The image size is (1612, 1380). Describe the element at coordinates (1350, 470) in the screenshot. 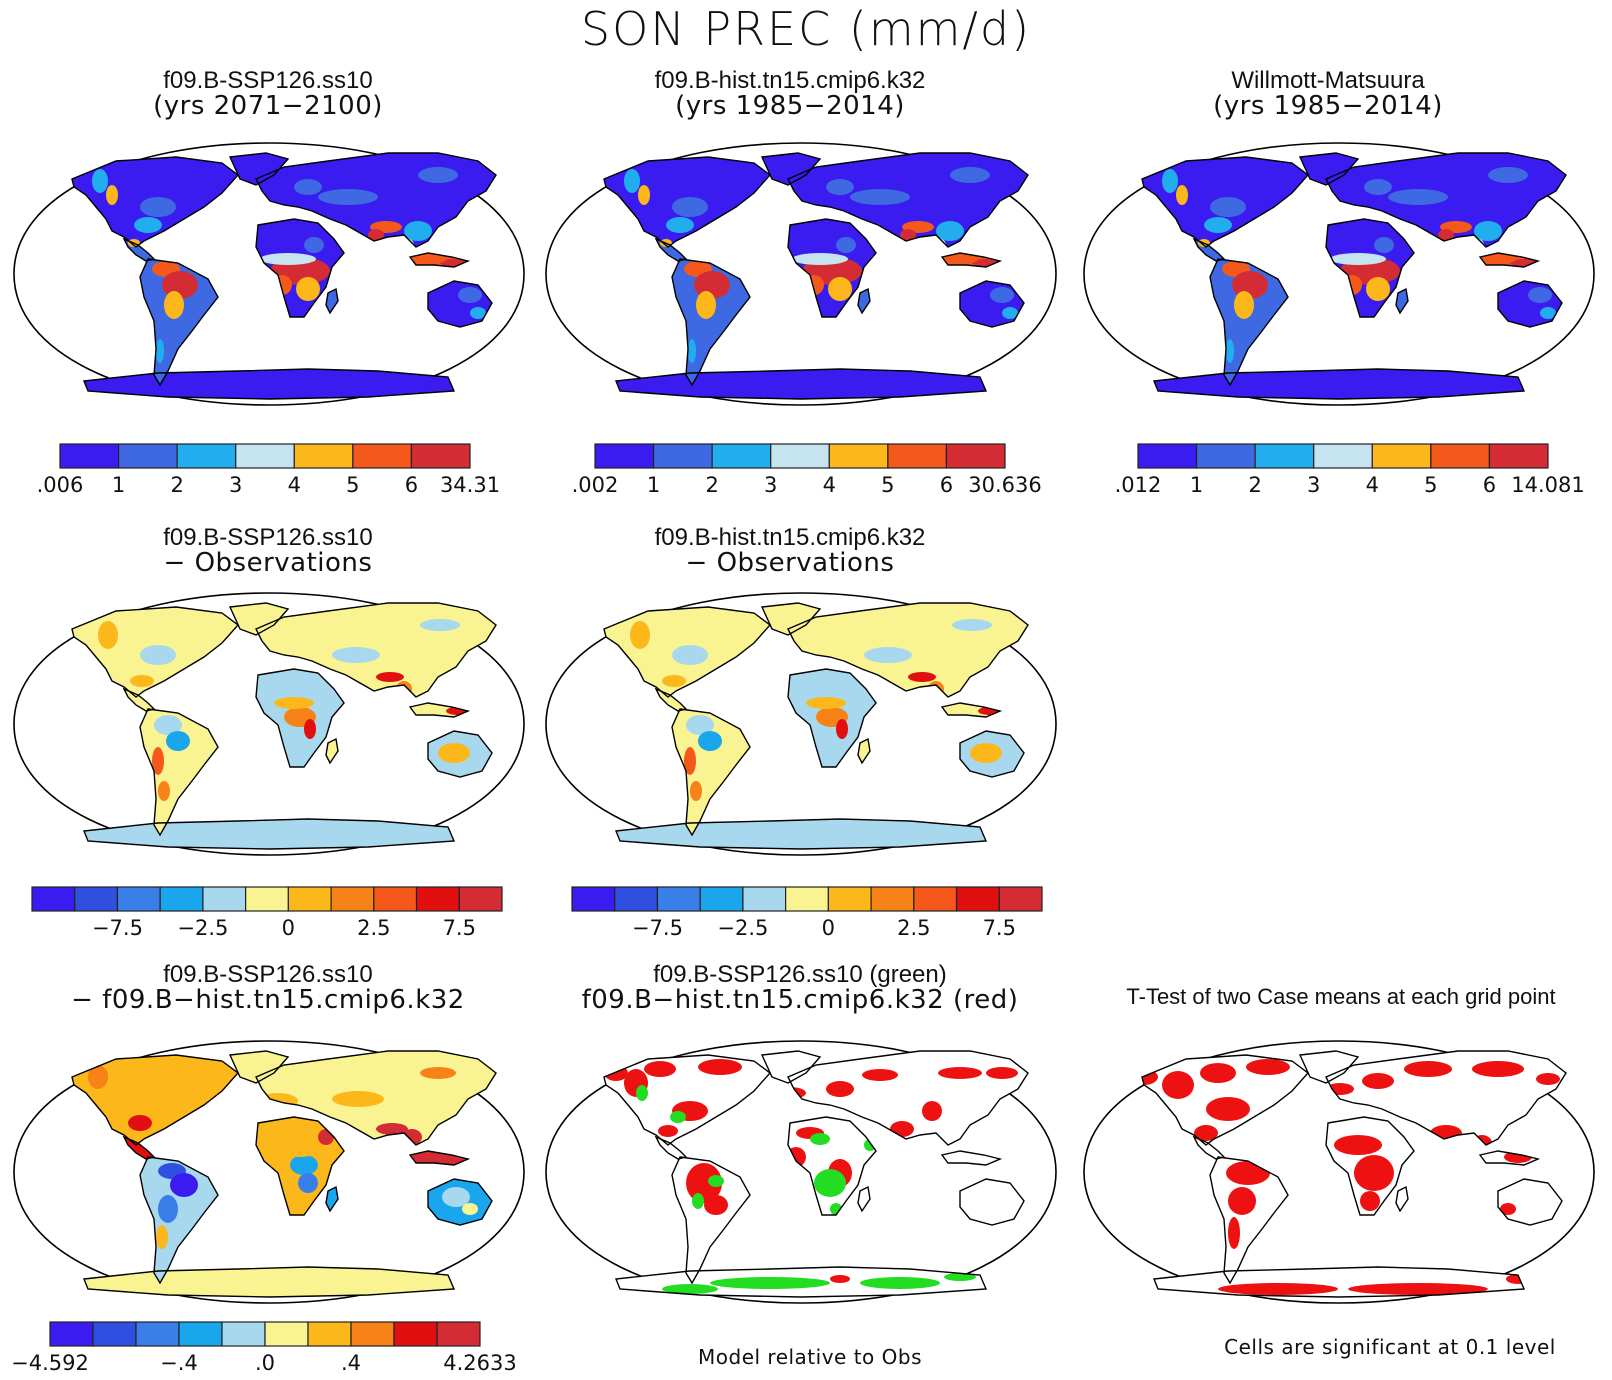

I see `colorbar-panel-3: .012 1 2 3 4 5 6 14.081` at that location.